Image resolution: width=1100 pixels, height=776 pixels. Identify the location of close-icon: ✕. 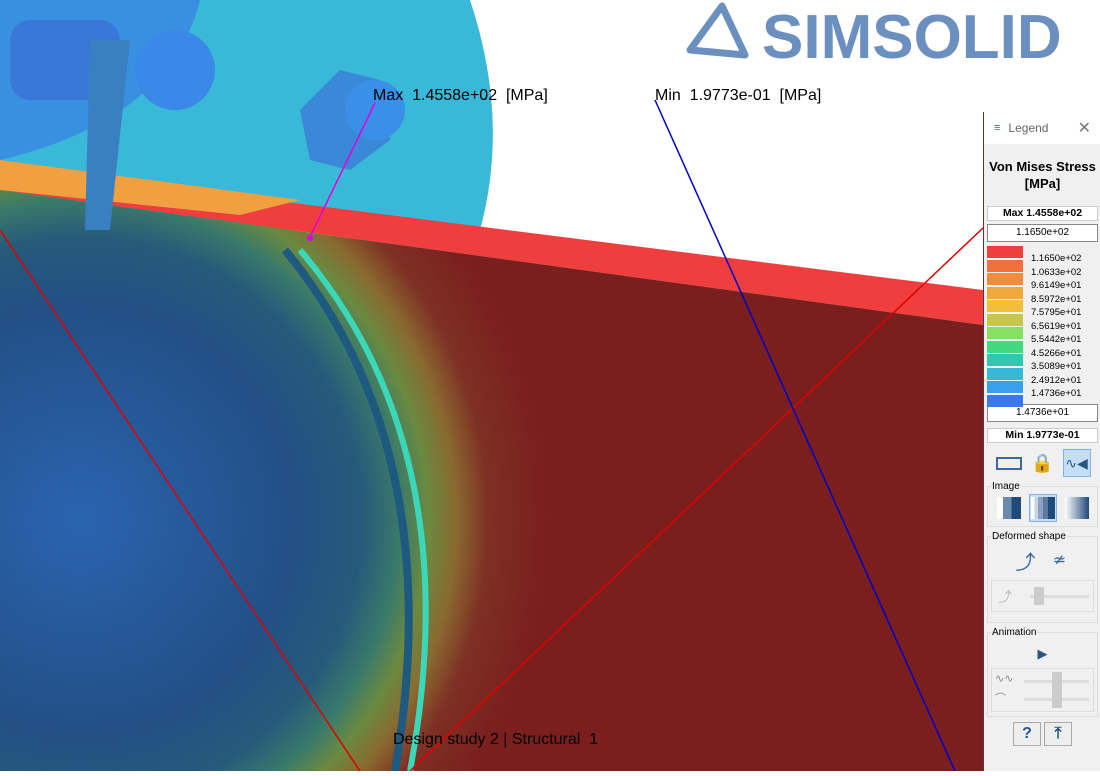
(1084, 128).